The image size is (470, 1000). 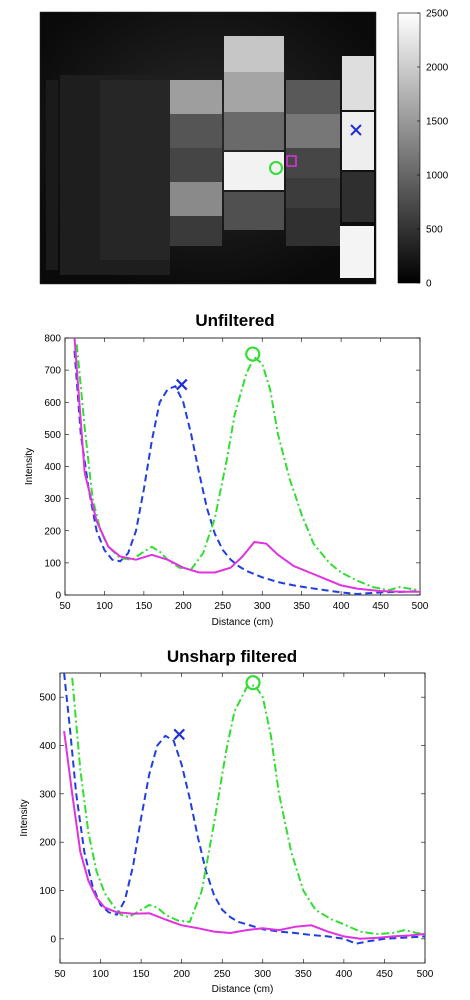 What do you see at coordinates (52, 339) in the screenshot?
I see `y-tick-label: 800` at bounding box center [52, 339].